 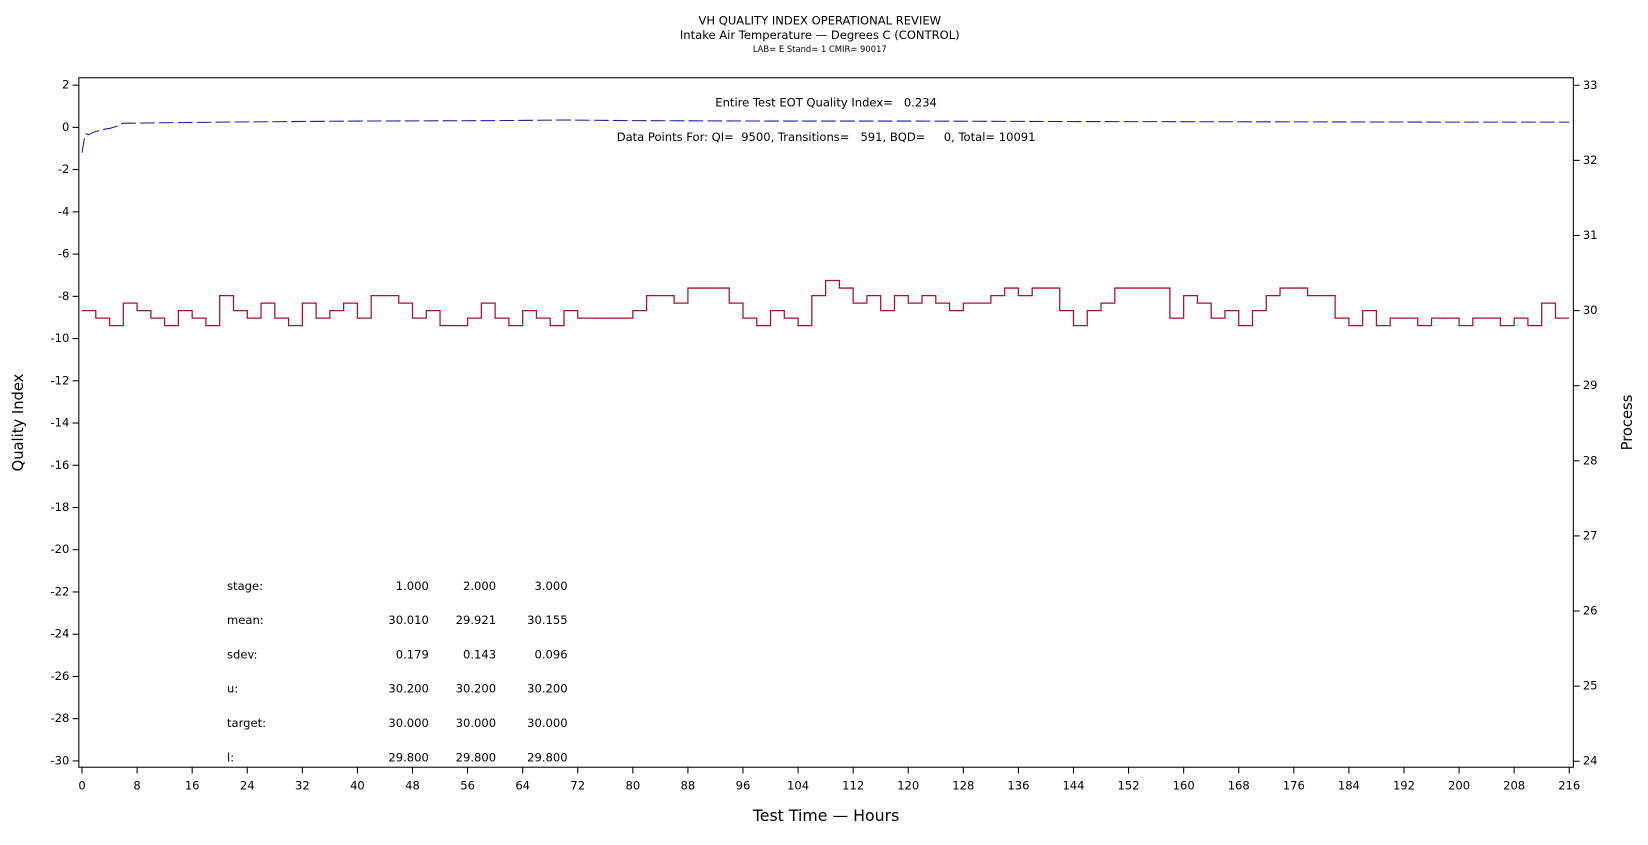 What do you see at coordinates (1239, 786) in the screenshot?
I see `x-tick-label: 168` at bounding box center [1239, 786].